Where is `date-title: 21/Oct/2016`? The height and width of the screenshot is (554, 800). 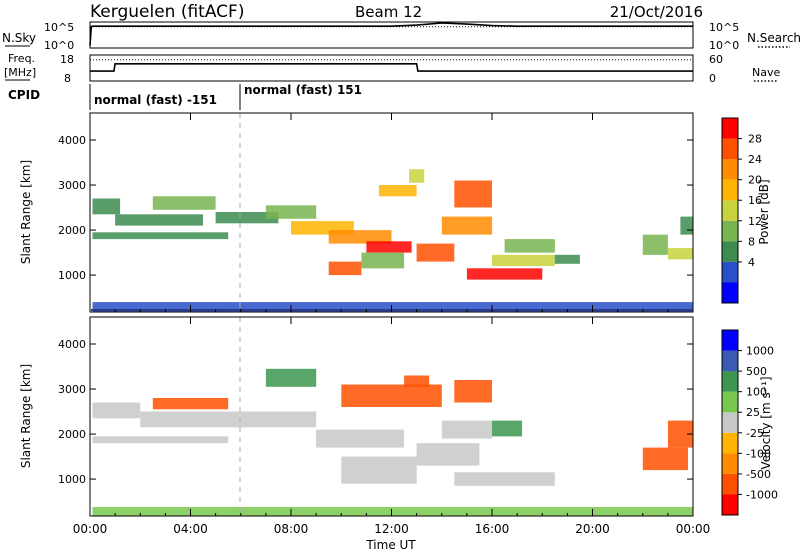
date-title: 21/Oct/2016 is located at coordinates (656, 12).